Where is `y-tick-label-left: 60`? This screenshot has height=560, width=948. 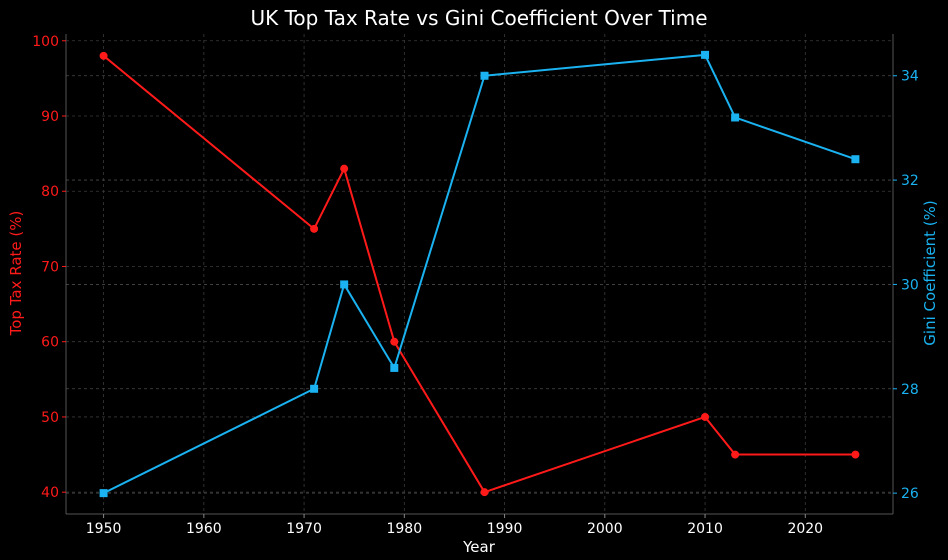 y-tick-label-left: 60 is located at coordinates (50, 343).